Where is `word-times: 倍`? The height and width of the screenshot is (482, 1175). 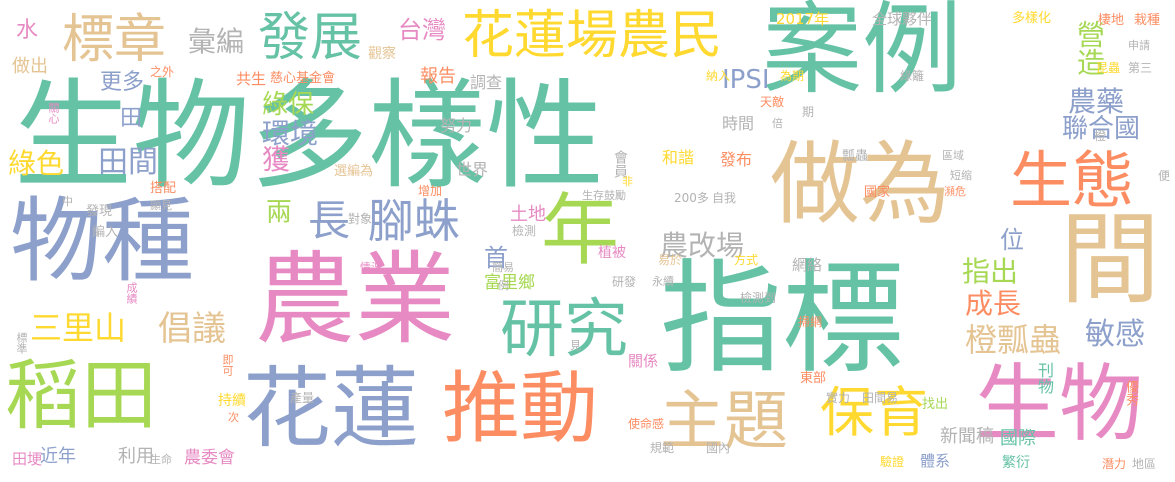 word-times: 倍 is located at coordinates (777, 123).